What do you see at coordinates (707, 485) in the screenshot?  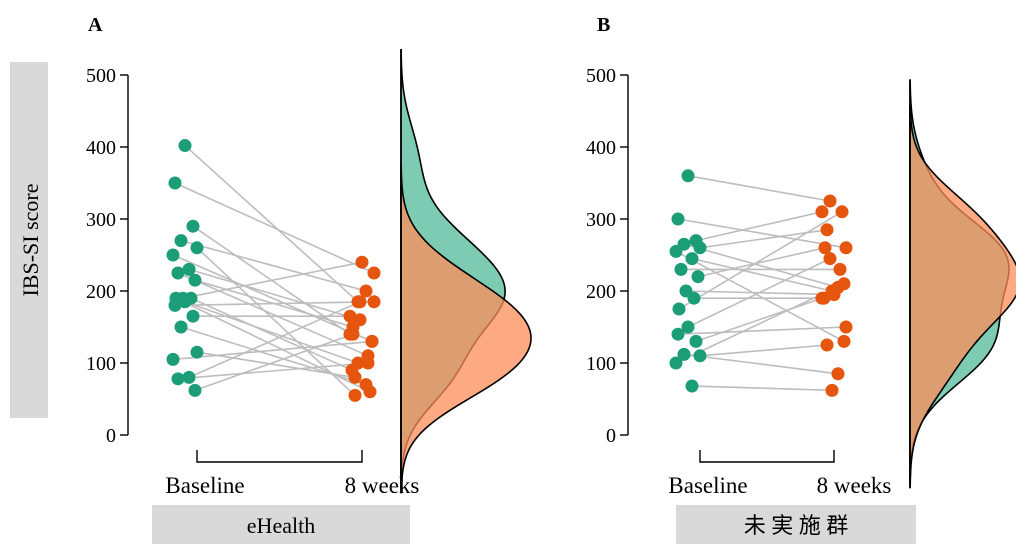 I see `x-tick-label: Baseline` at bounding box center [707, 485].